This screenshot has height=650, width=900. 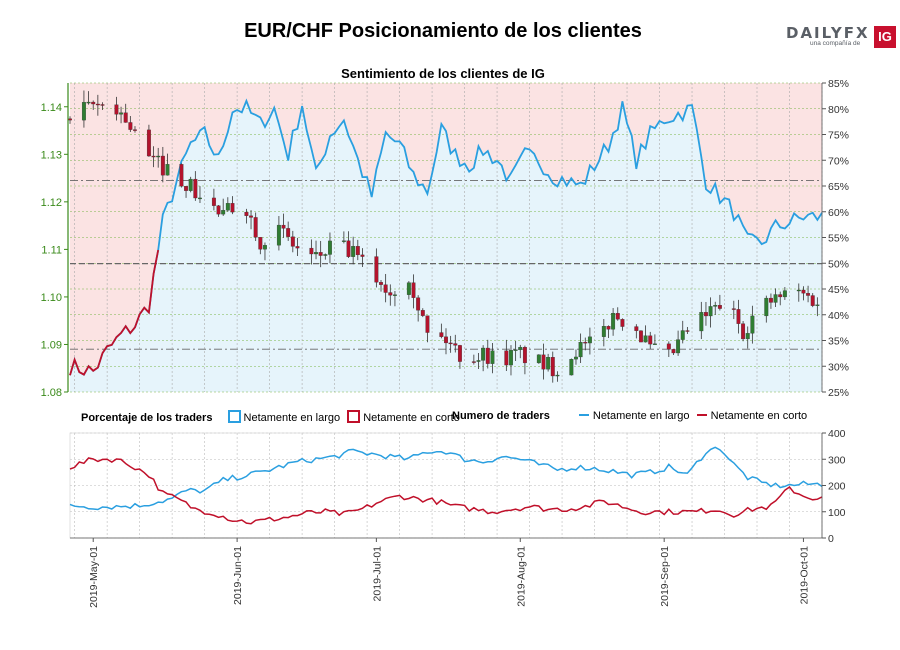 What do you see at coordinates (94, 577) in the screenshot?
I see `date-tick-label: 2019-May-01` at bounding box center [94, 577].